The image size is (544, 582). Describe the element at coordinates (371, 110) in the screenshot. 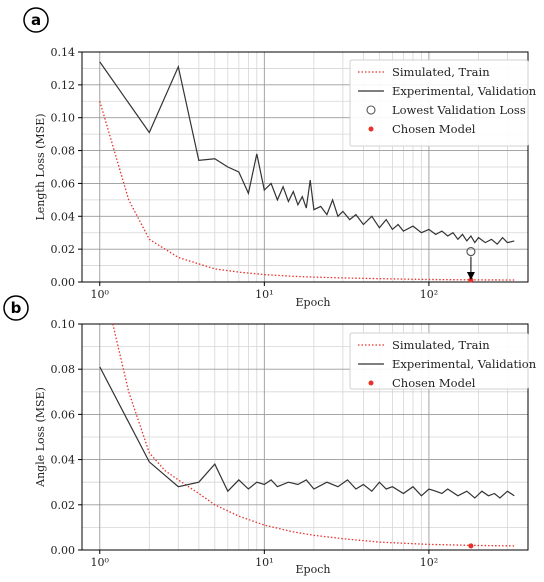

I see `legend-lowest-swatch` at that location.